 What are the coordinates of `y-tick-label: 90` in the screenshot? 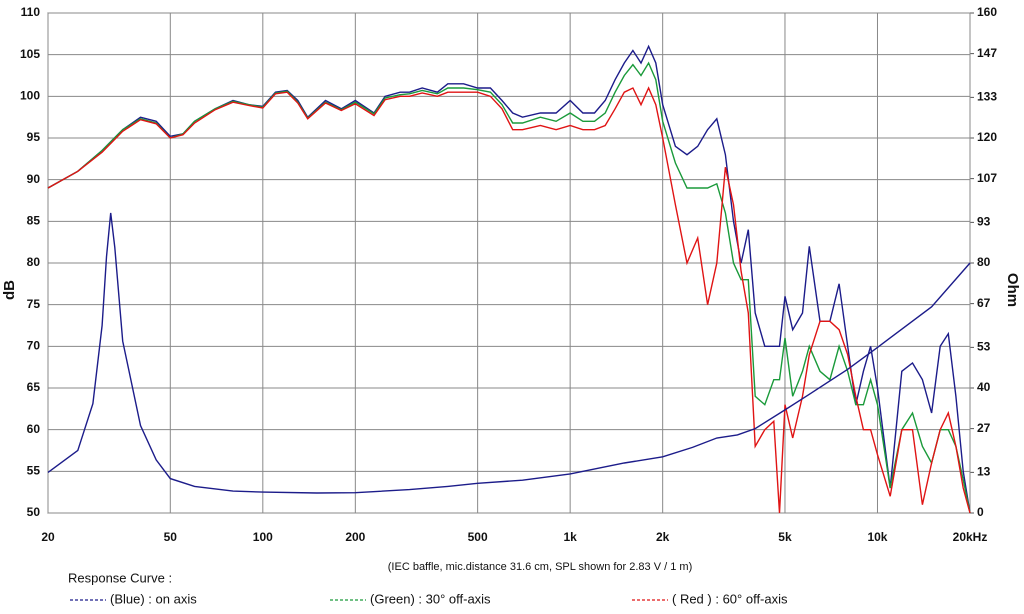 It's located at (34, 179).